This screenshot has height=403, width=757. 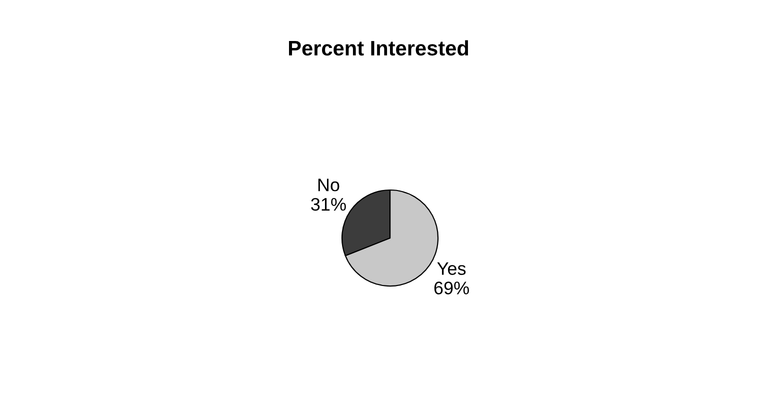 I want to click on slice-label: Yes, so click(x=451, y=268).